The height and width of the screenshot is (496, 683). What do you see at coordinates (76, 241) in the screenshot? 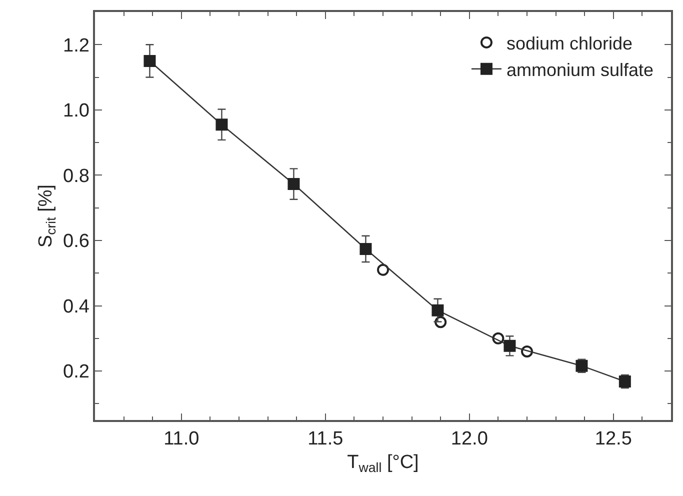
I see `y-tick-label: 0.6` at bounding box center [76, 241].